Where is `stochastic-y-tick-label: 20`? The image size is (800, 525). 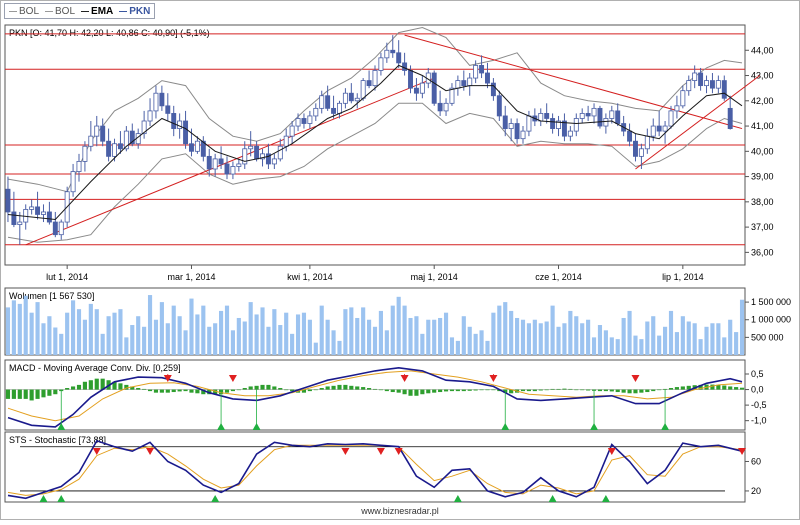
stochastic-y-tick-label: 20 is located at coordinates (756, 491).